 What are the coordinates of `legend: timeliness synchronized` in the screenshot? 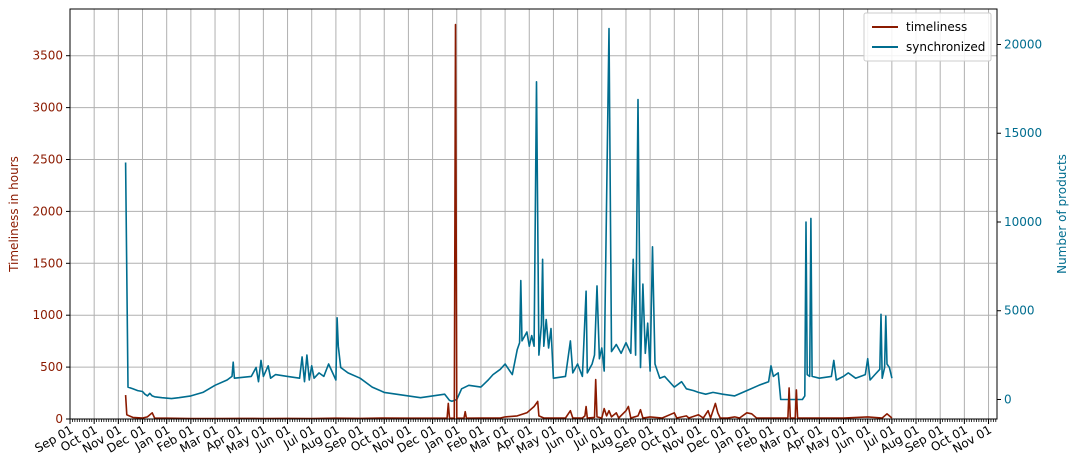 It's located at (927, 37).